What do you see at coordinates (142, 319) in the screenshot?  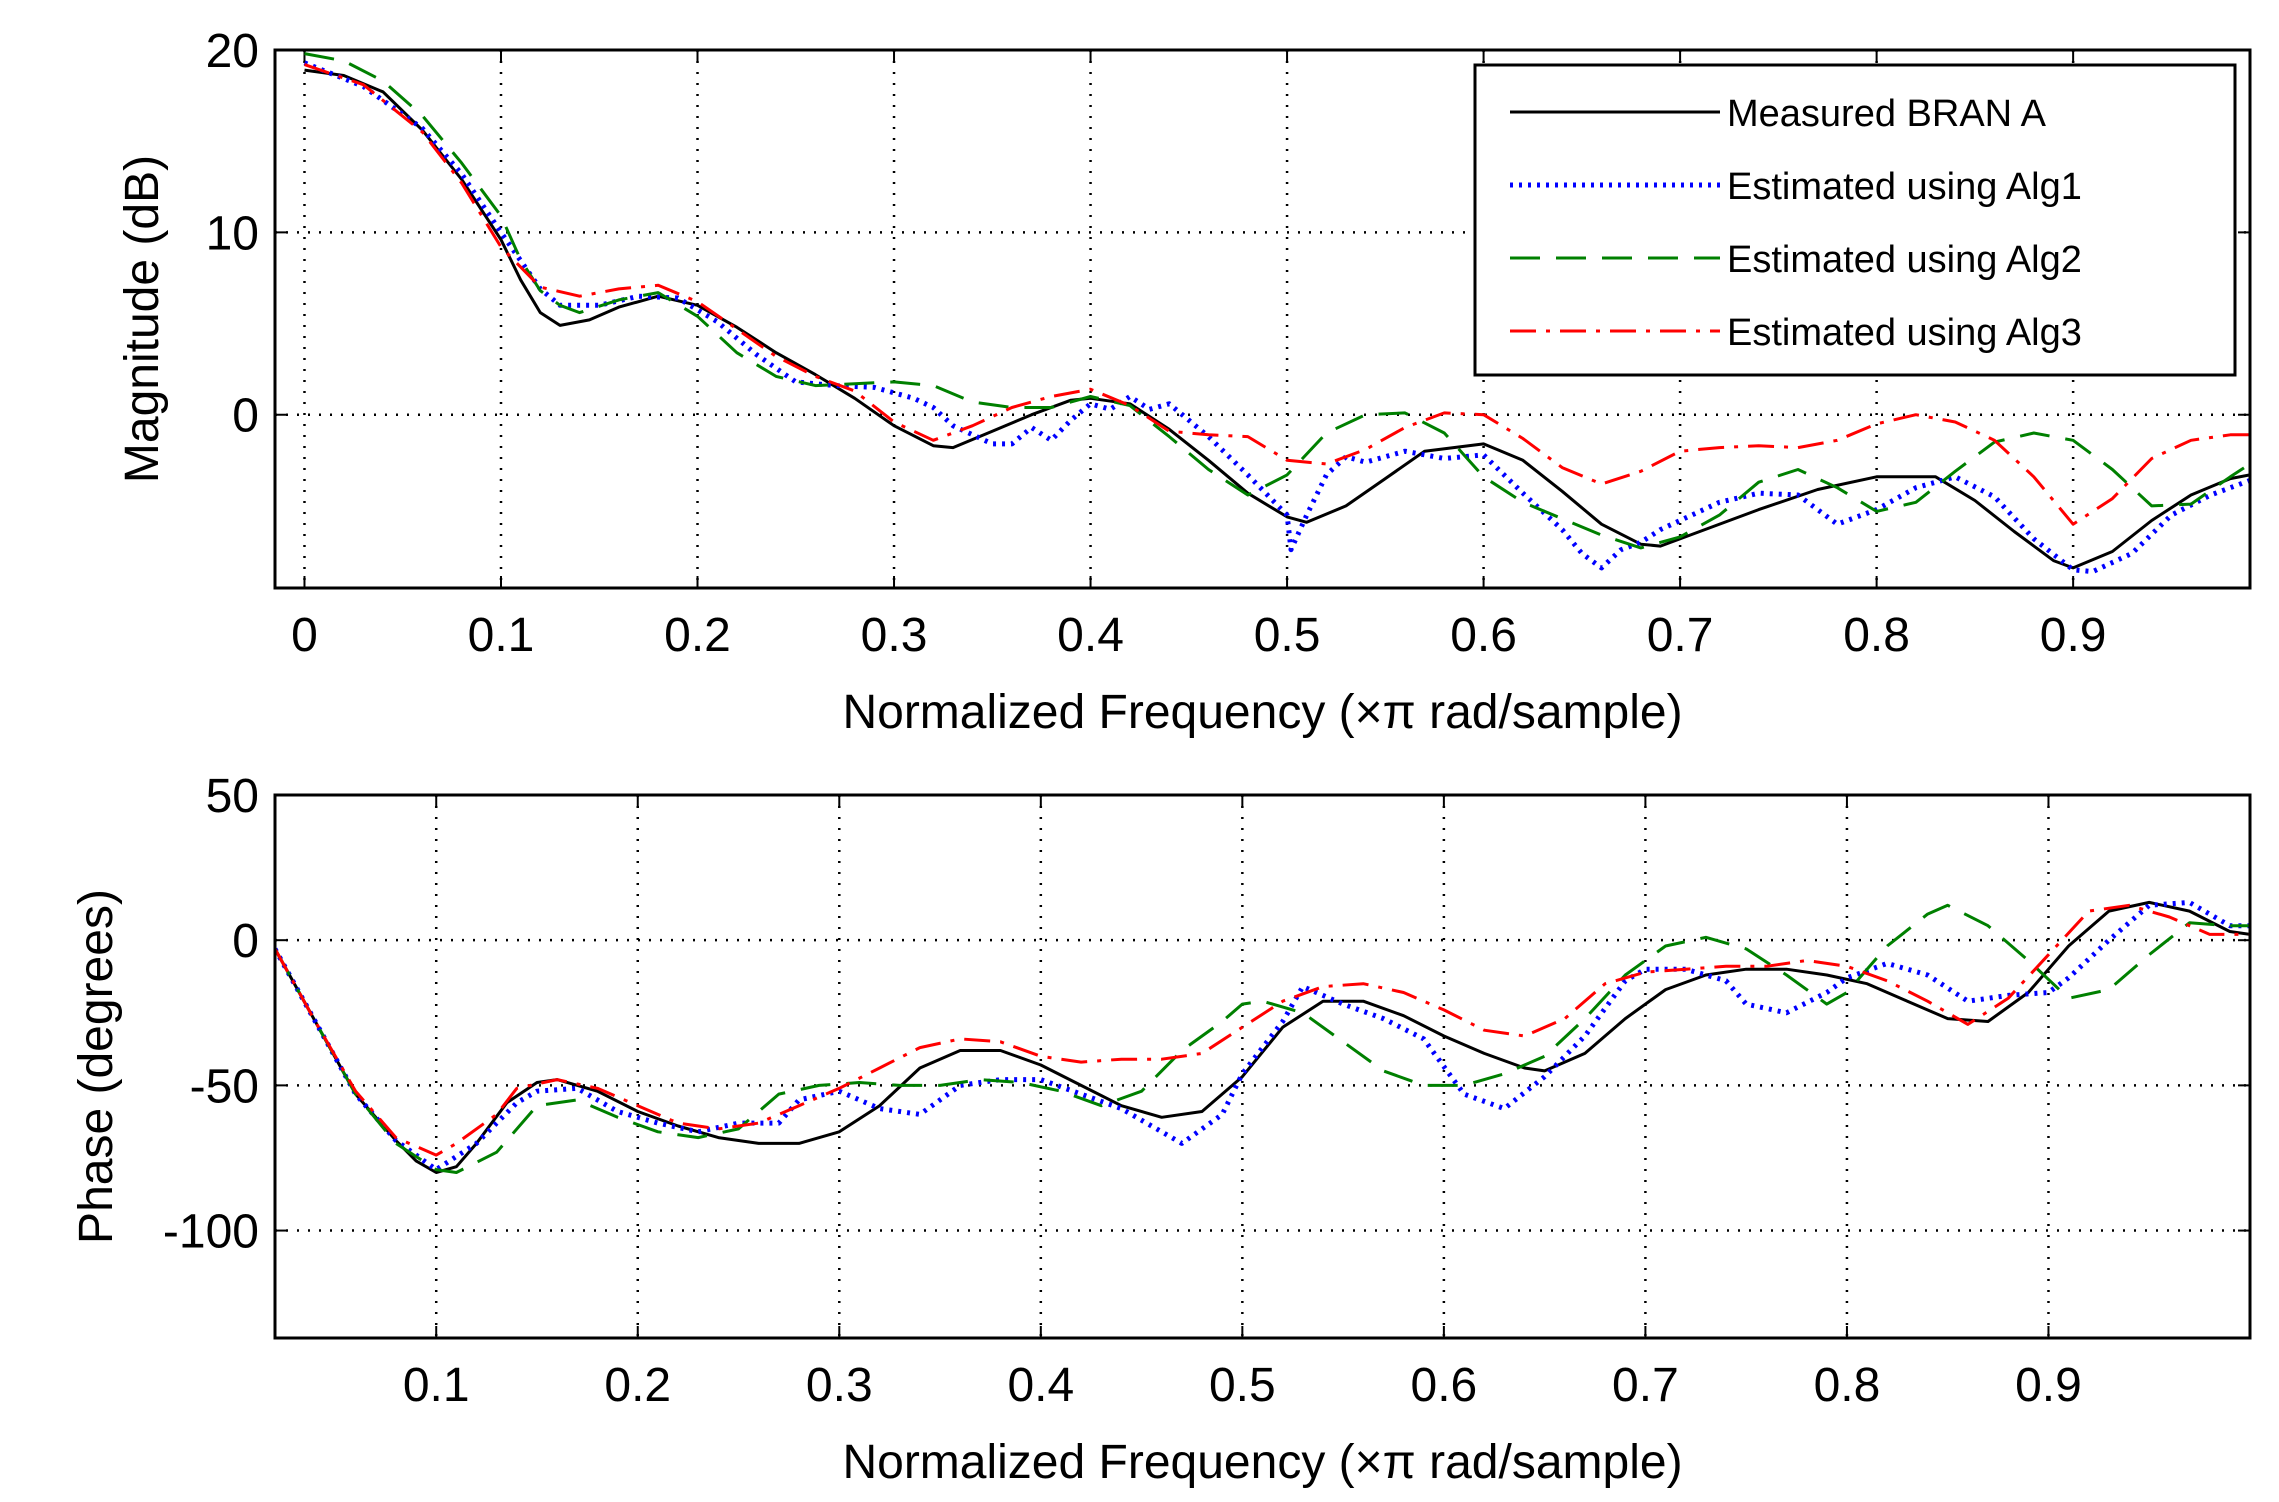 I see `y-axis-label: Magnitude (dB)` at bounding box center [142, 319].